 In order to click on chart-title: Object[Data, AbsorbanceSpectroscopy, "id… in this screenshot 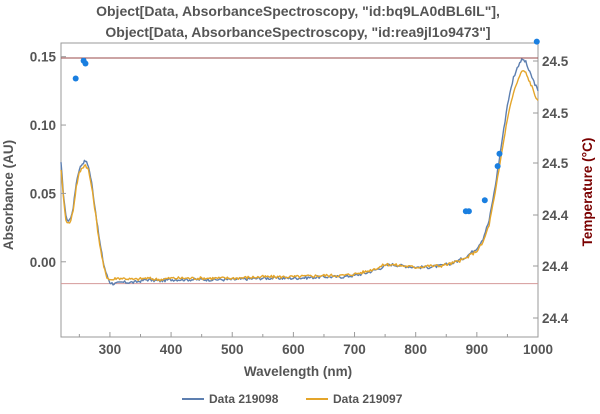, I will do `click(298, 21)`.